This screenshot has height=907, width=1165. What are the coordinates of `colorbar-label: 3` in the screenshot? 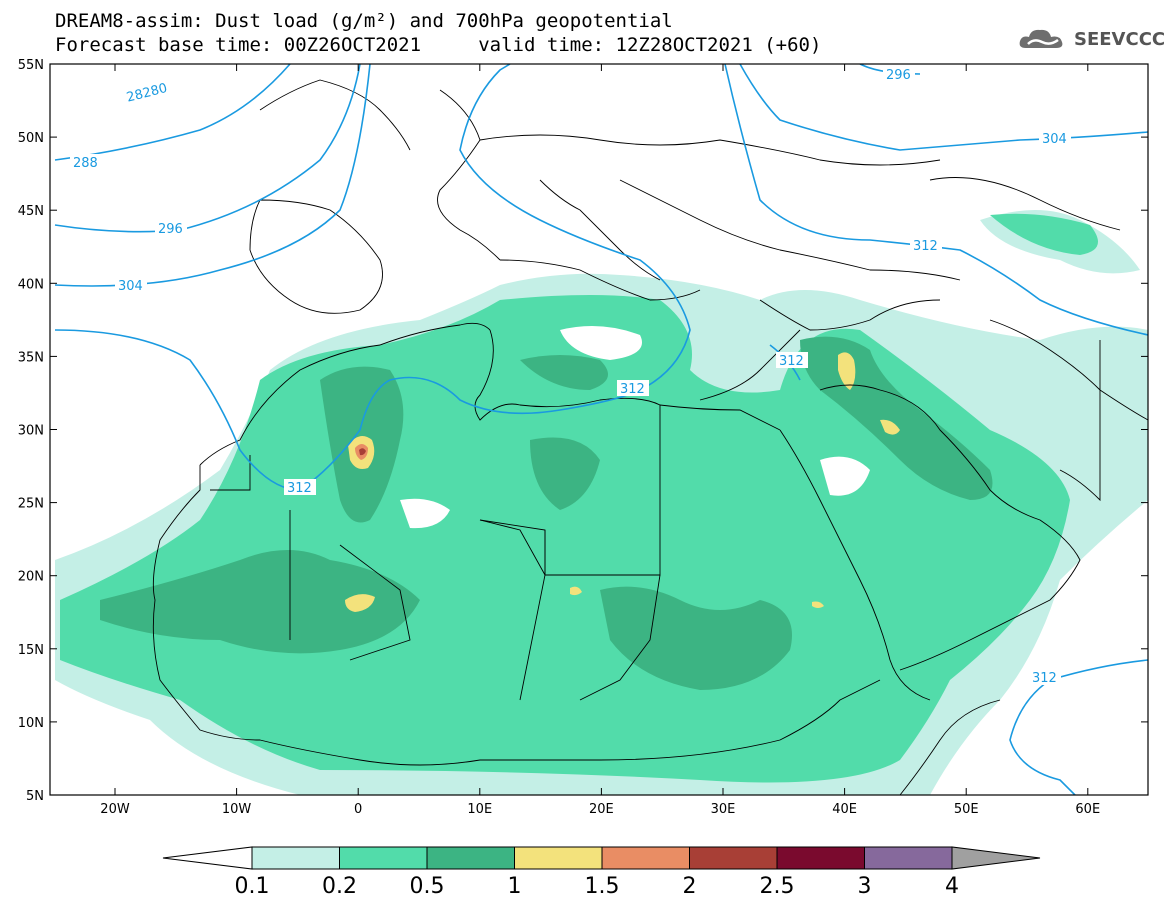 It's located at (865, 886).